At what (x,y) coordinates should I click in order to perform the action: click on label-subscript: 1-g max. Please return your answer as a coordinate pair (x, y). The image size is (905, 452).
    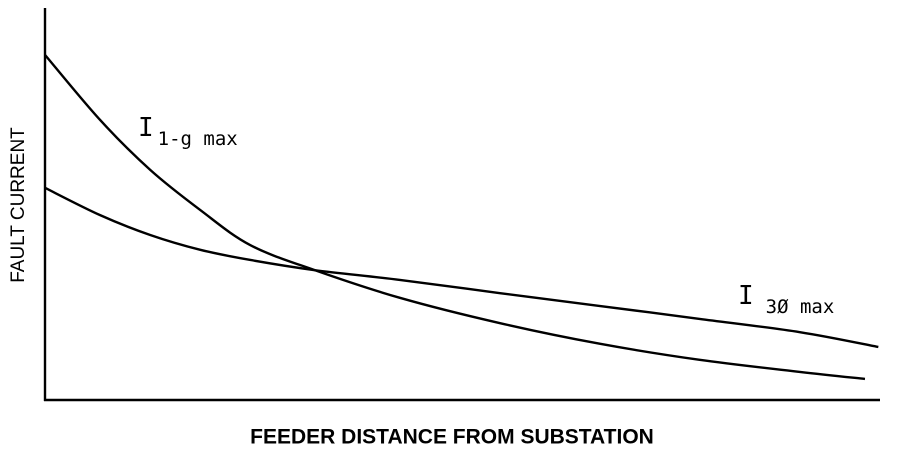
    Looking at the image, I should click on (198, 139).